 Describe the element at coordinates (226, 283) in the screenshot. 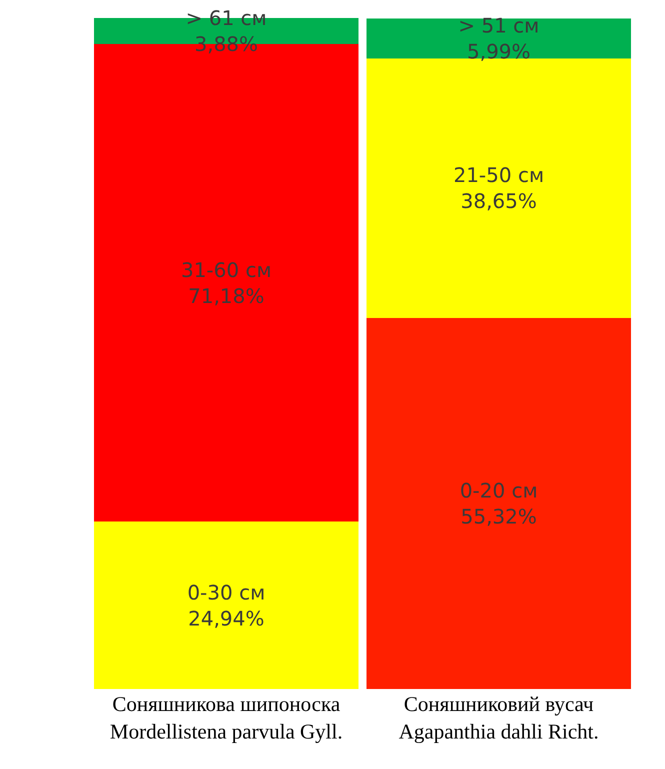

I see `data-label: 31-60 см 71,18%` at that location.